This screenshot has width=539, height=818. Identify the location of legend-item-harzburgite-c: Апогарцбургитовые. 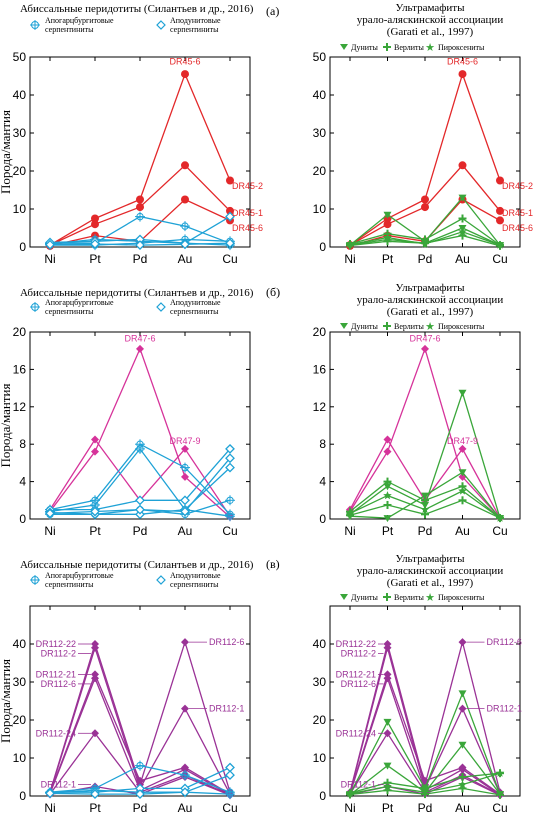
(79, 575).